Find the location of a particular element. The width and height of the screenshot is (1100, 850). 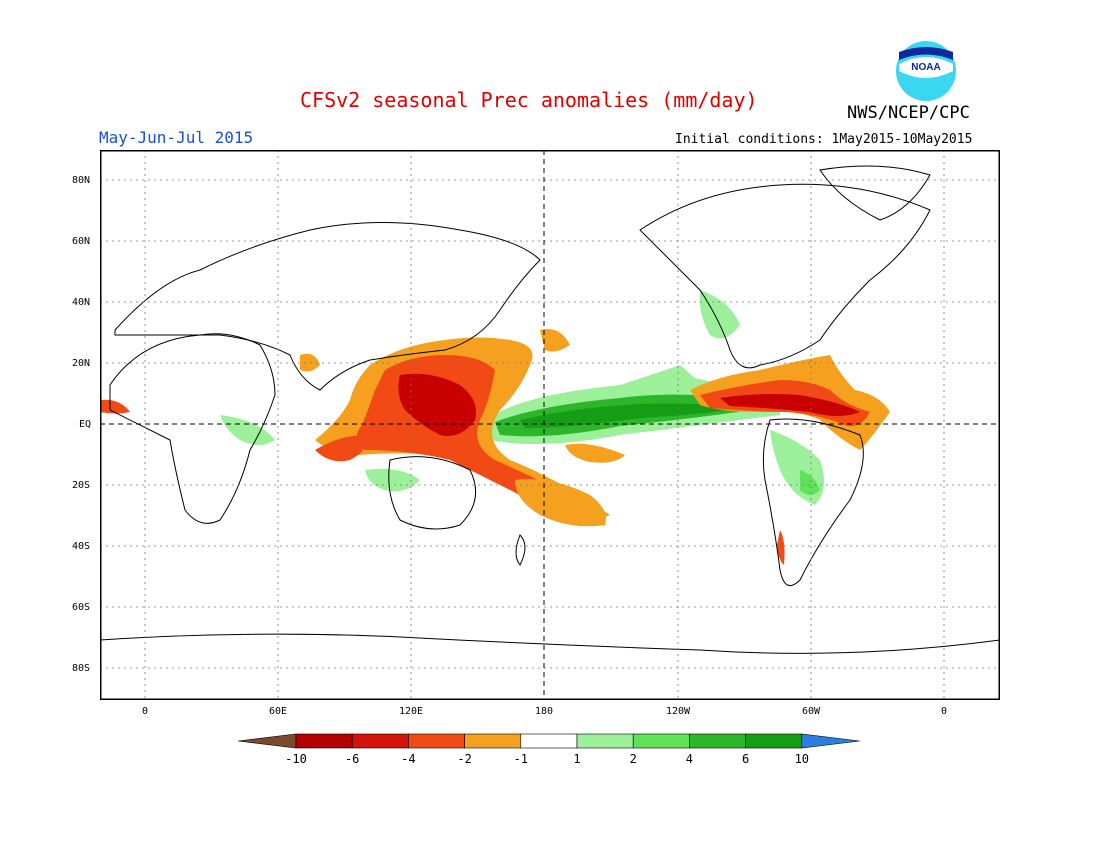

lon-label: 120W is located at coordinates (678, 711).